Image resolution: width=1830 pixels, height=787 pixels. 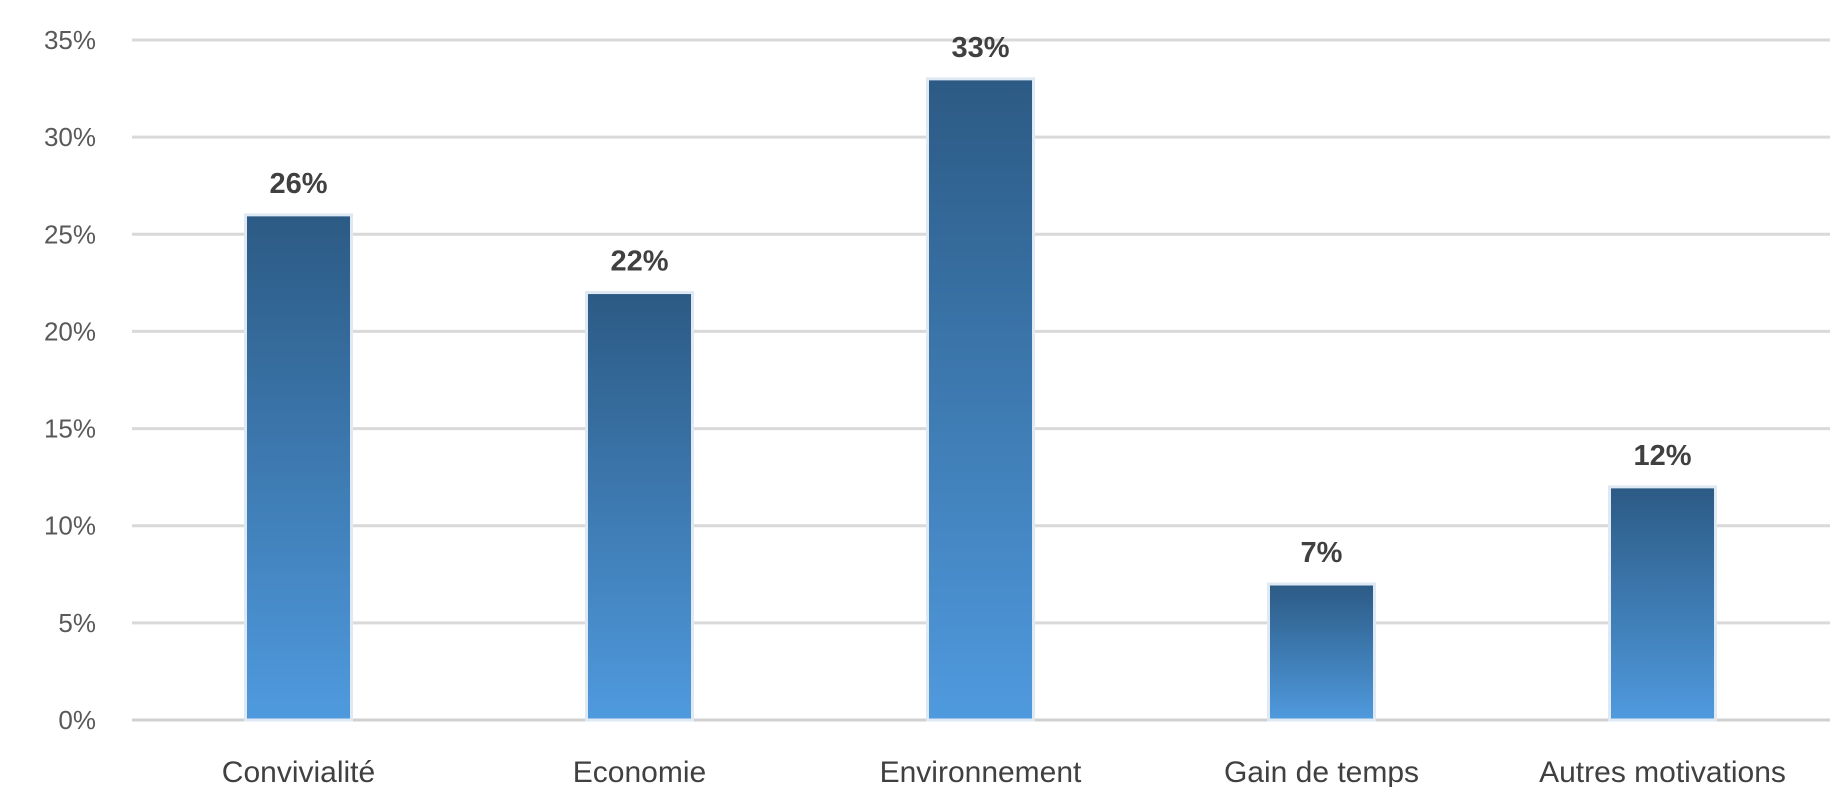 I want to click on data-label: 22%, so click(x=639, y=262).